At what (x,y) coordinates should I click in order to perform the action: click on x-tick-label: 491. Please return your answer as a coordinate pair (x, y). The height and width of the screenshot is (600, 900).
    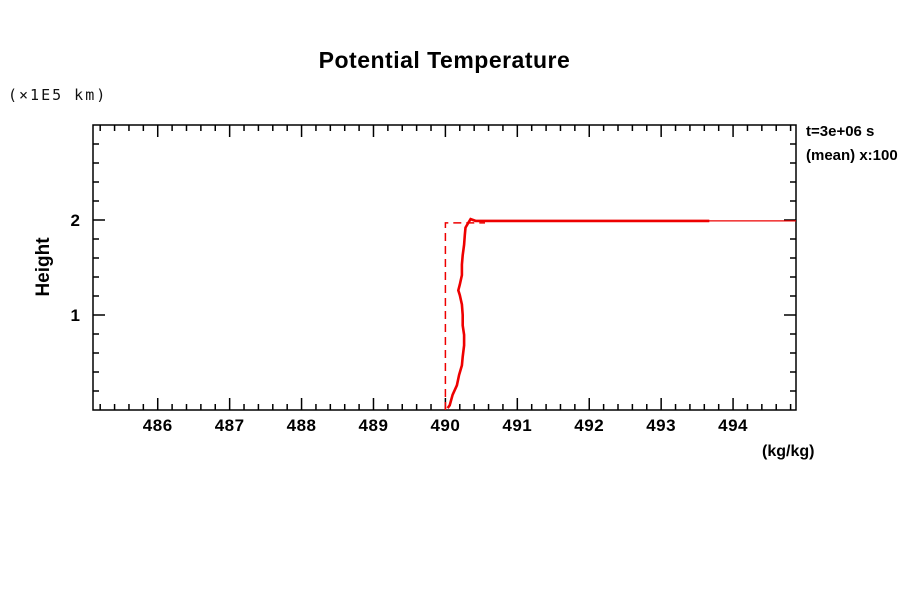
    Looking at the image, I should click on (517, 425).